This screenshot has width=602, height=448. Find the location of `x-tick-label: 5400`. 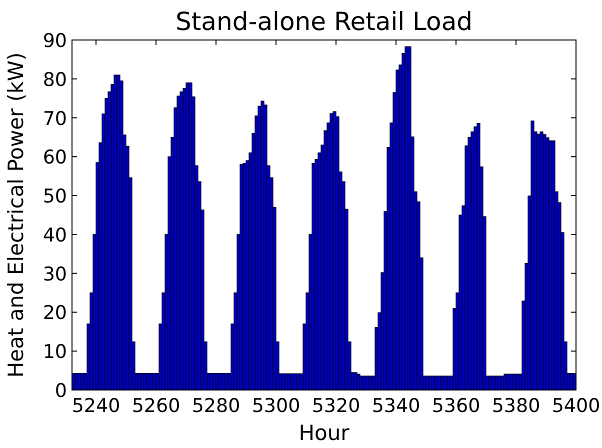

x-tick-label: 5400 is located at coordinates (576, 406).